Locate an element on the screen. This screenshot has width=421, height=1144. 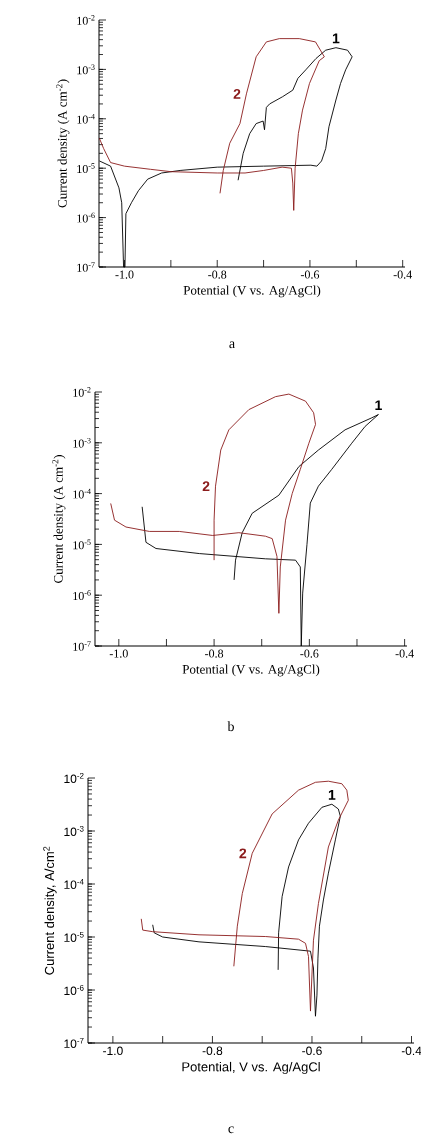
x-axis-title: Potential, V vs. Ag/AgCl is located at coordinates (251, 1068).